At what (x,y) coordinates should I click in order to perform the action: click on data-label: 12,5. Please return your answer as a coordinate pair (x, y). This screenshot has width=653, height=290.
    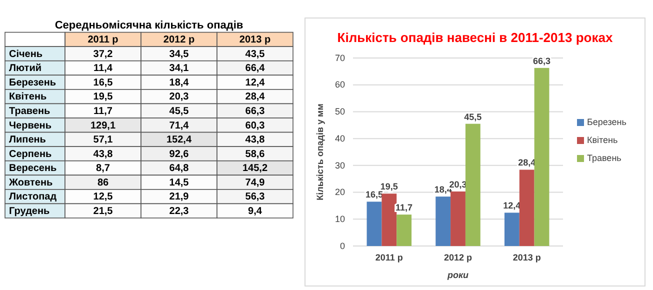
    Looking at the image, I should click on (103, 197).